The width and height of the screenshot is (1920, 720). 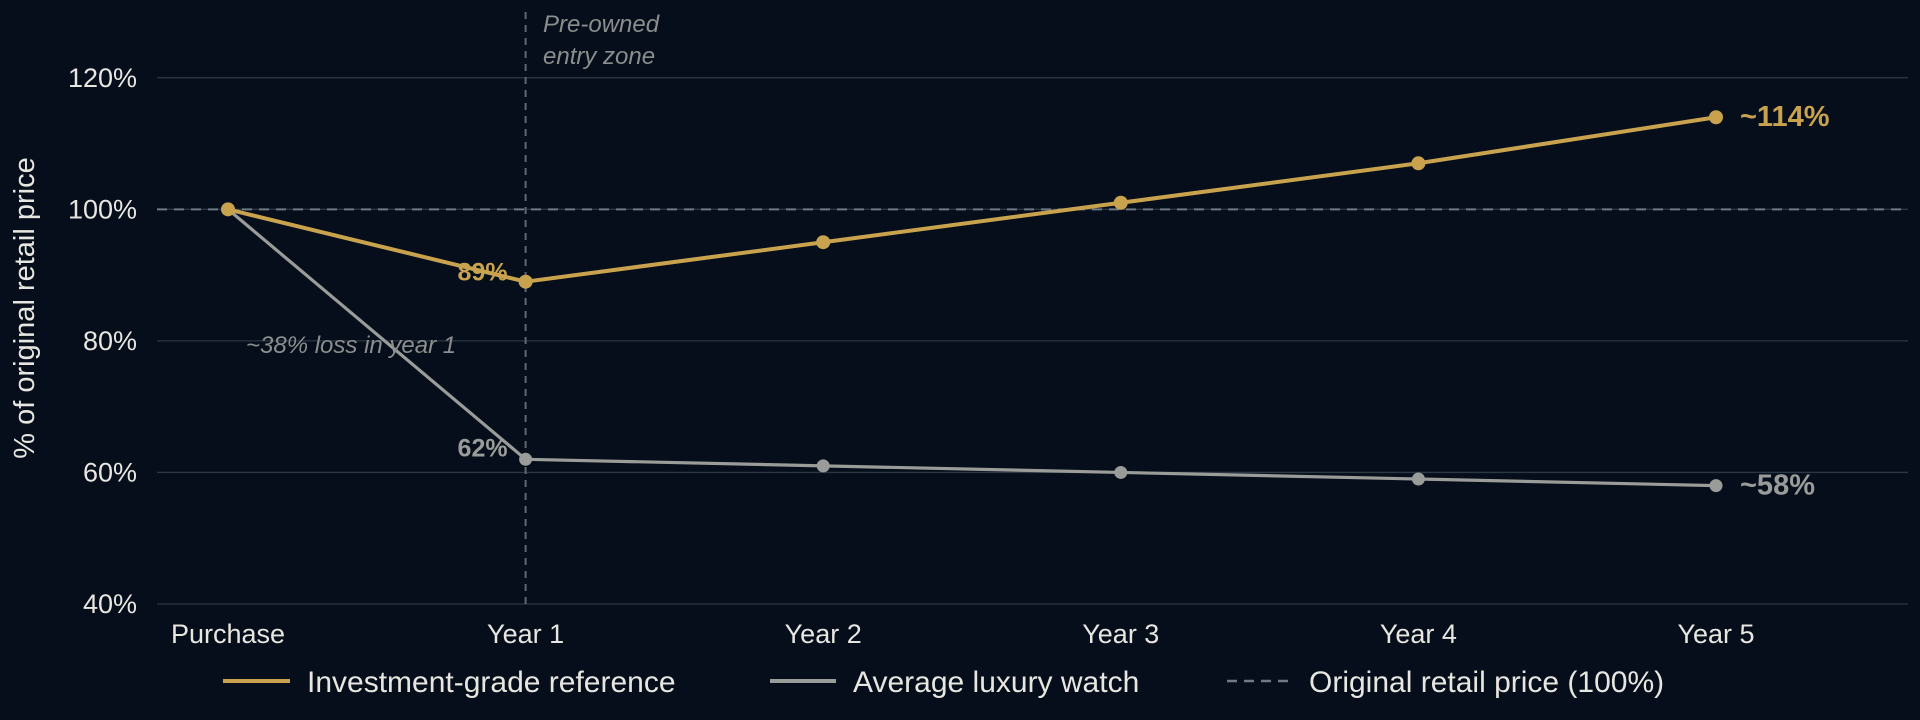 What do you see at coordinates (1486, 682) in the screenshot?
I see `legend-label-reference: Original retail price (100%)` at bounding box center [1486, 682].